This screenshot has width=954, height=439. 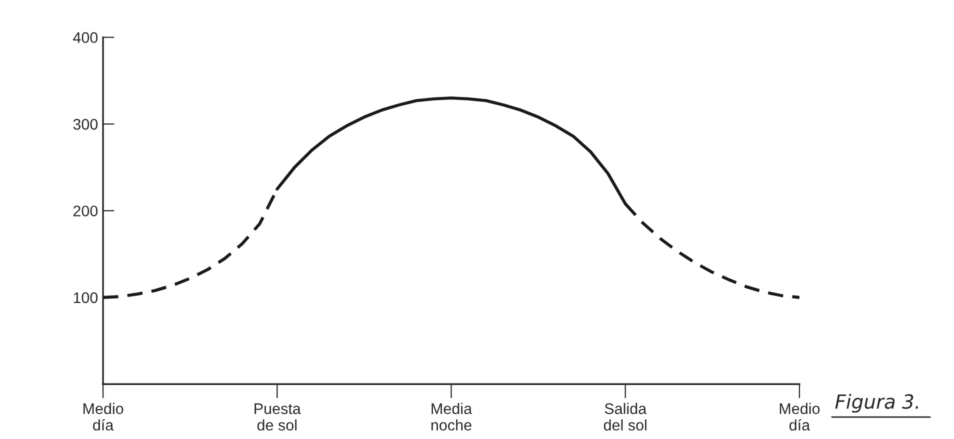 What do you see at coordinates (85, 124) in the screenshot?
I see `y-tick-label: 300` at bounding box center [85, 124].